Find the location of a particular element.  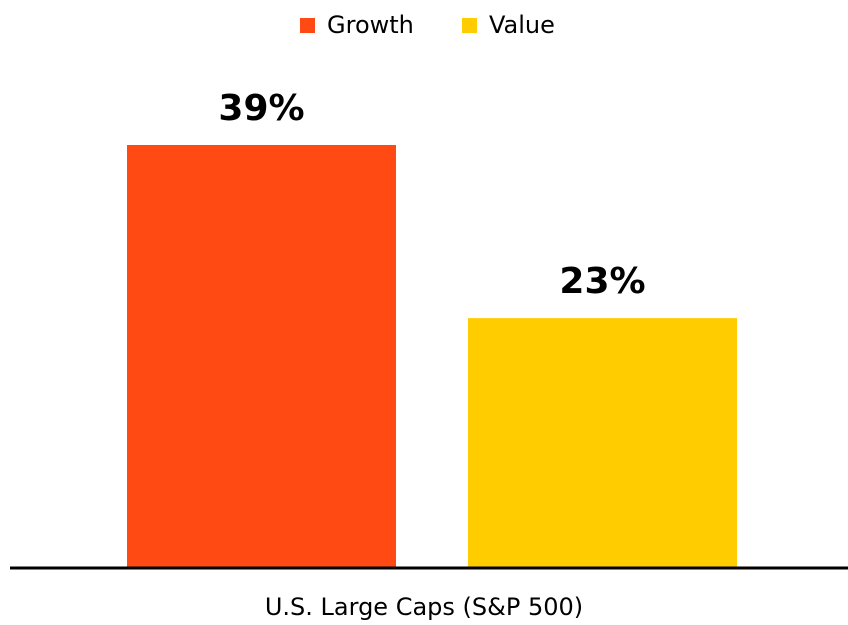

legend-label: Value is located at coordinates (522, 25).